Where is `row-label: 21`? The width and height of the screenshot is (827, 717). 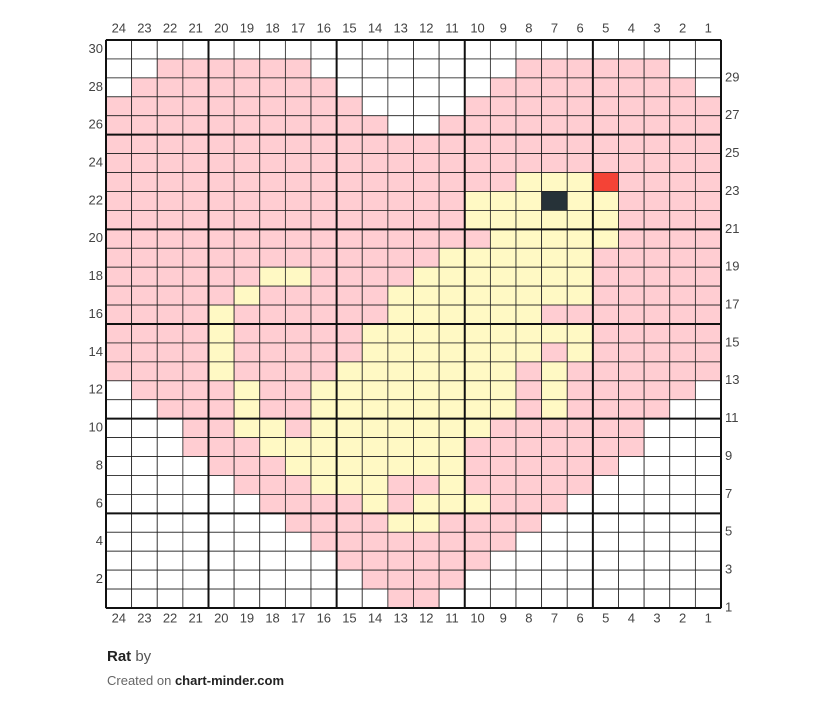
row-label: 21 is located at coordinates (732, 228).